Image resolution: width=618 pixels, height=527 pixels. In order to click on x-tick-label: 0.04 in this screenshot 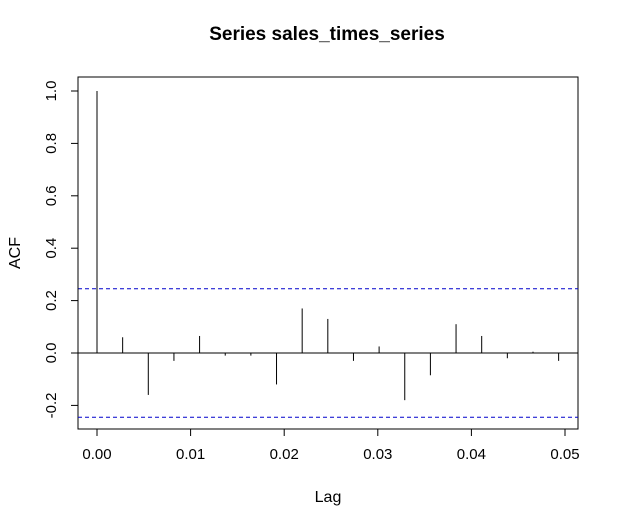, I will do `click(471, 454)`.